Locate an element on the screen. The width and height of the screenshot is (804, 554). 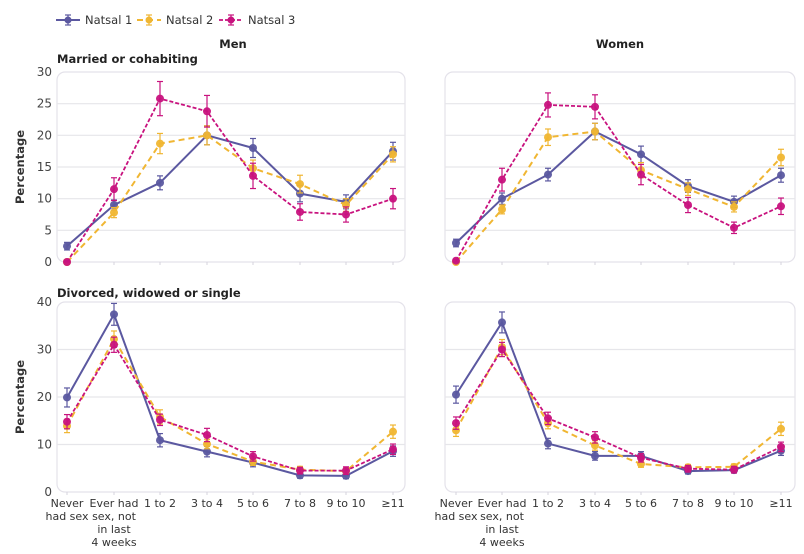
legend: Natsal 1 Natsal 2 Natsal 3 is located at coordinates (175, 20).